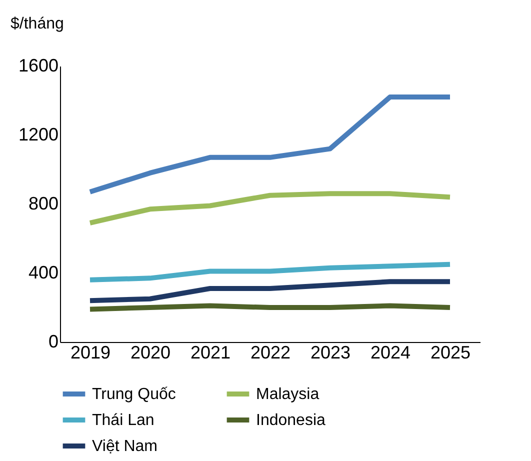  Describe the element at coordinates (43, 204) in the screenshot. I see `y-tick-label: 800` at that location.